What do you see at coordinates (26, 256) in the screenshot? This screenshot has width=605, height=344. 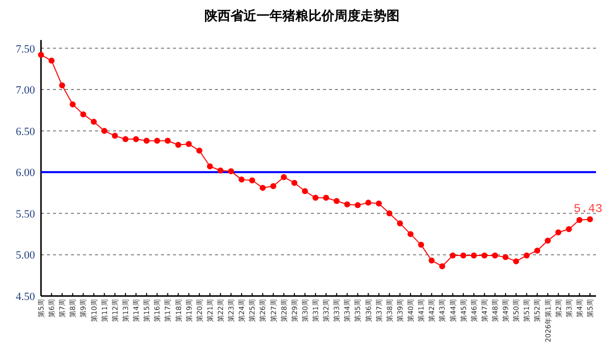 I see `y-tick-label: 5.00` at bounding box center [26, 256].